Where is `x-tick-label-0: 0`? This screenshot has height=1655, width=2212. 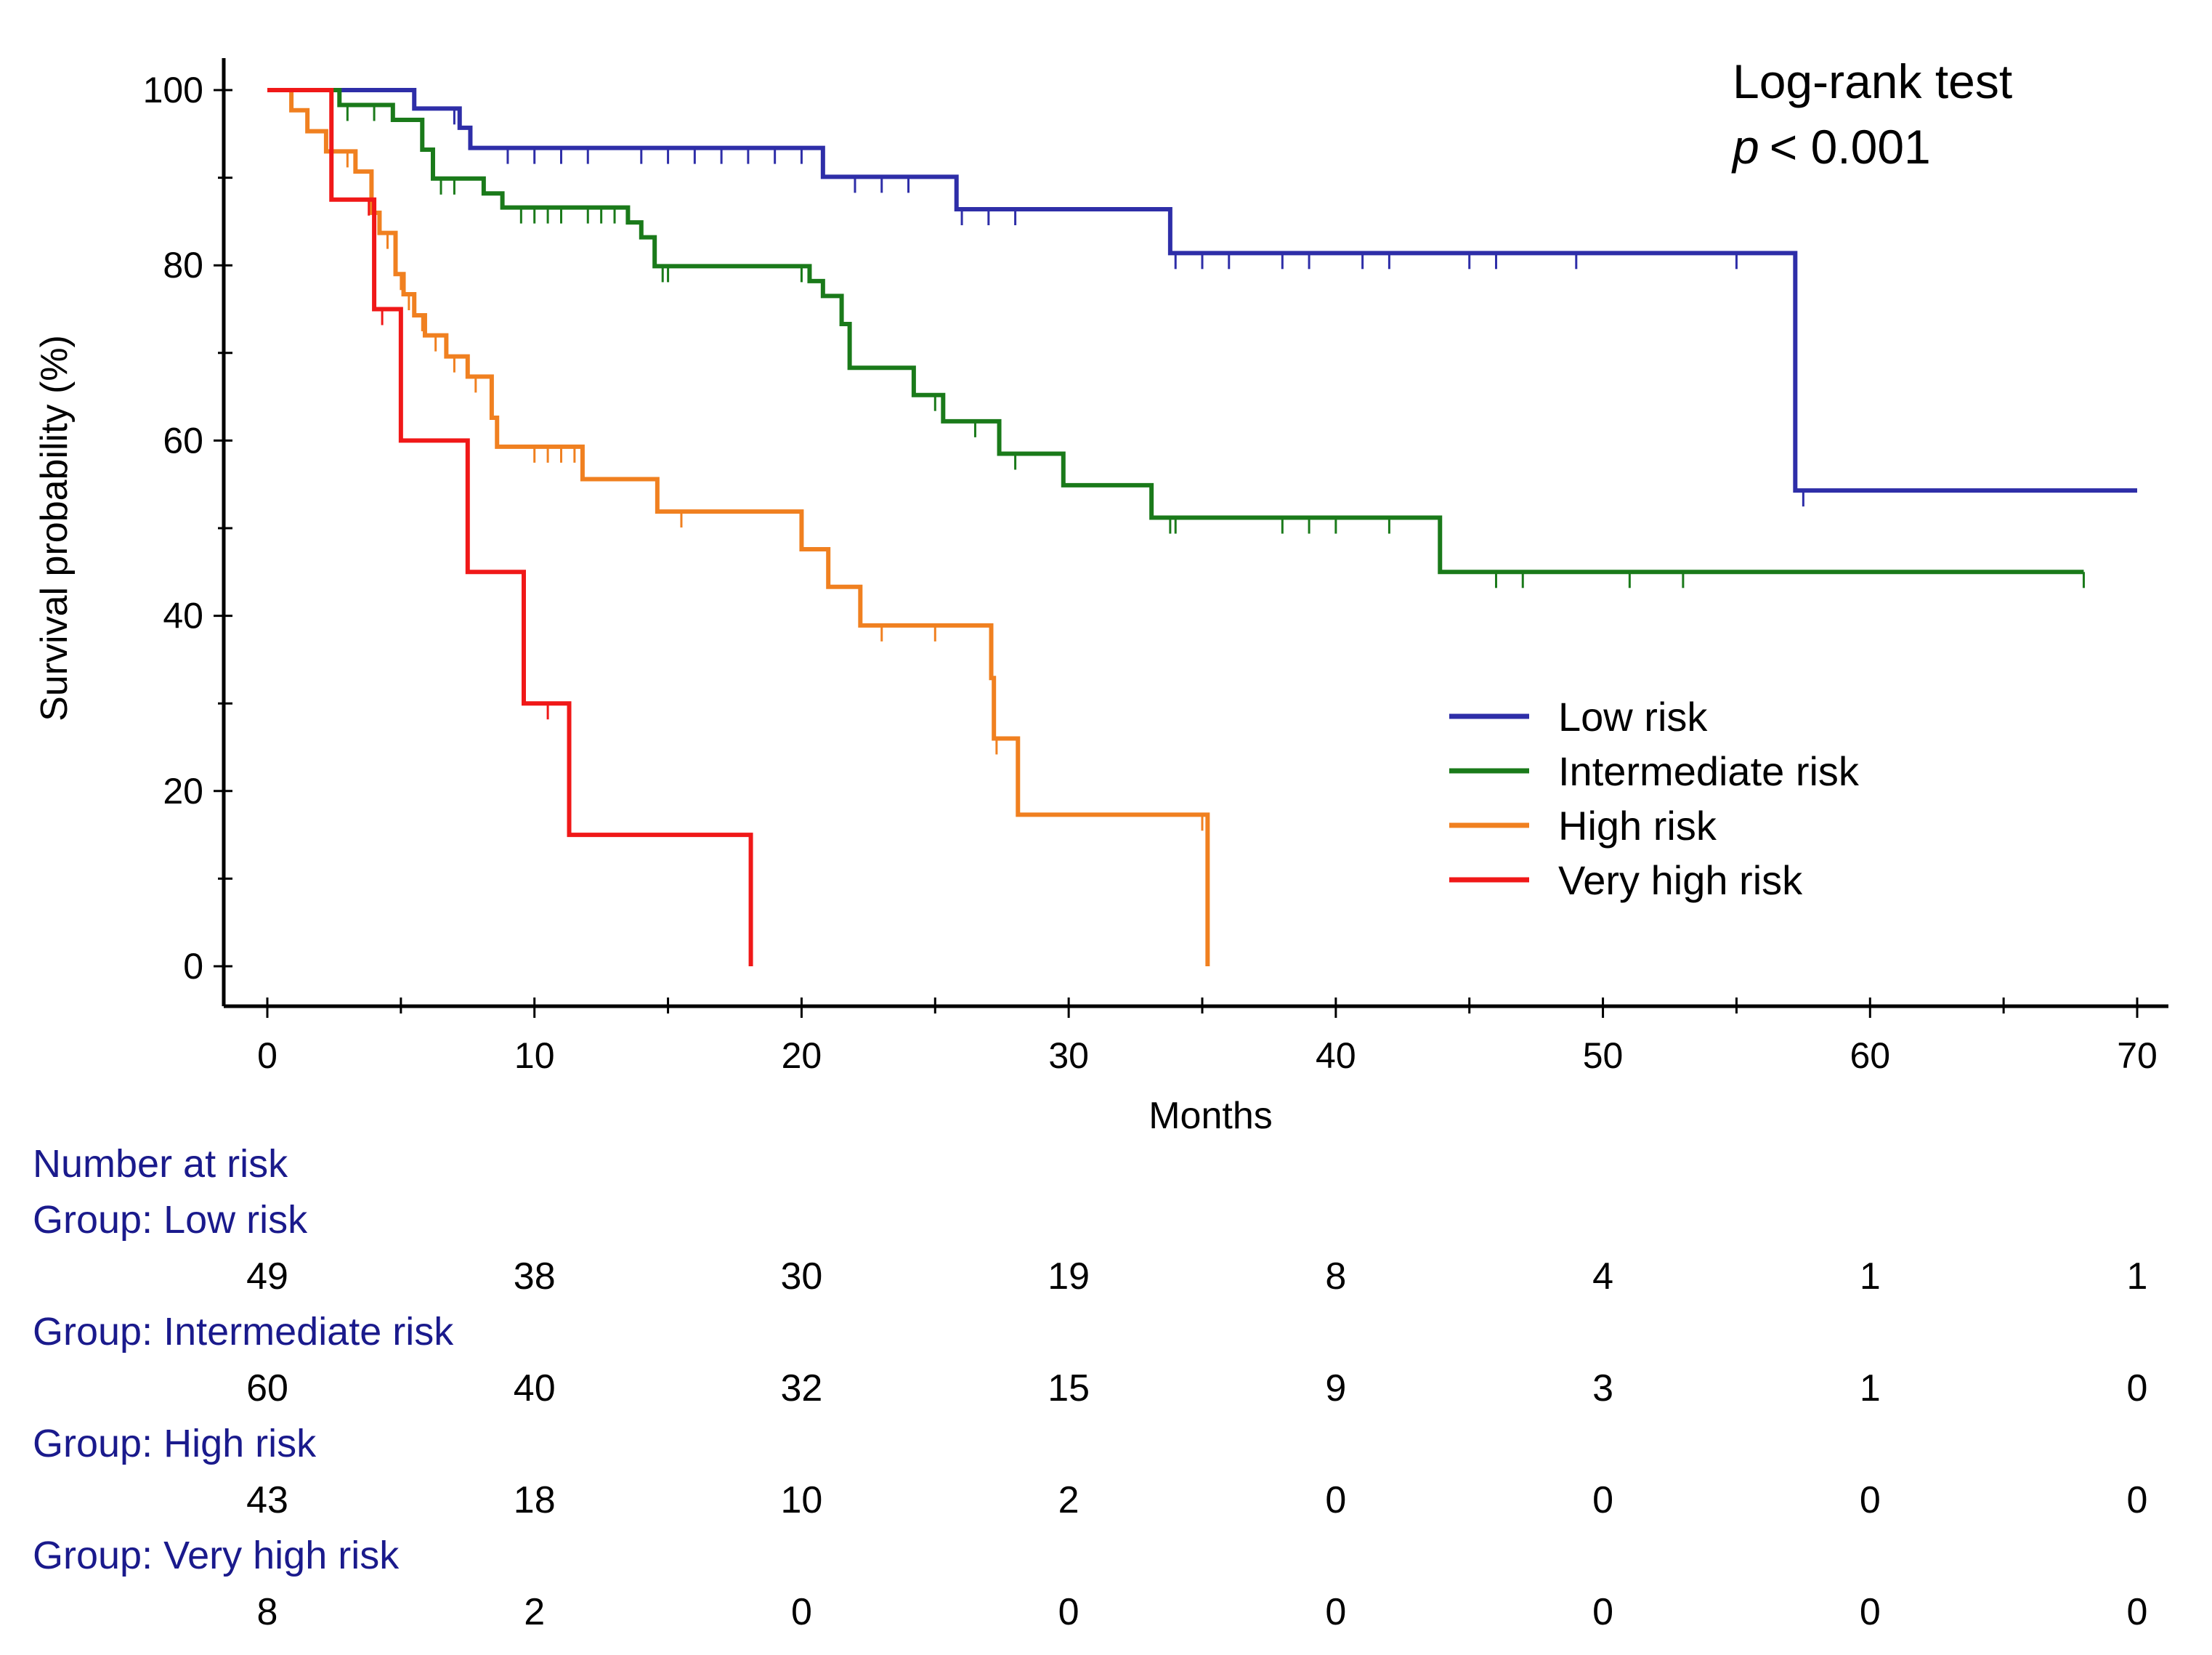 x-tick-label-0: 0 is located at coordinates (267, 1055).